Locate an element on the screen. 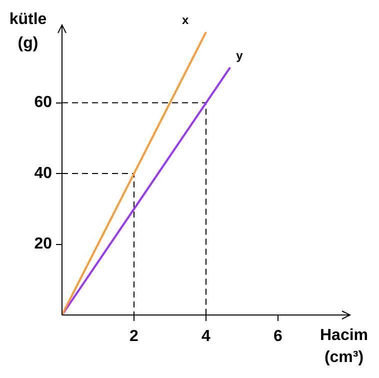  series-label: y is located at coordinates (240, 55).